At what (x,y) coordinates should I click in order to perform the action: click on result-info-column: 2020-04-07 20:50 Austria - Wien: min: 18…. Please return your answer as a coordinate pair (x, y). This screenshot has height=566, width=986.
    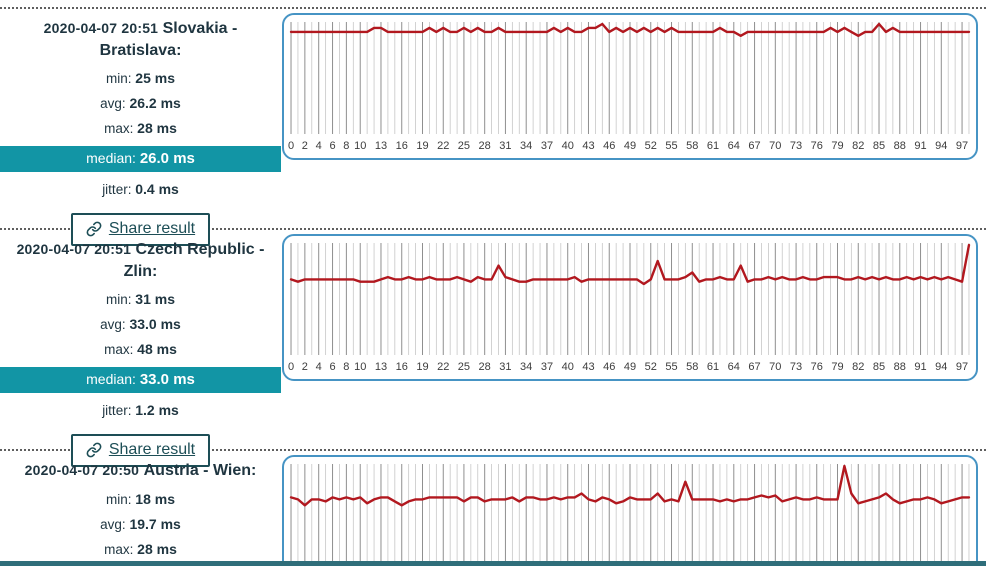
    Looking at the image, I should click on (140, 510).